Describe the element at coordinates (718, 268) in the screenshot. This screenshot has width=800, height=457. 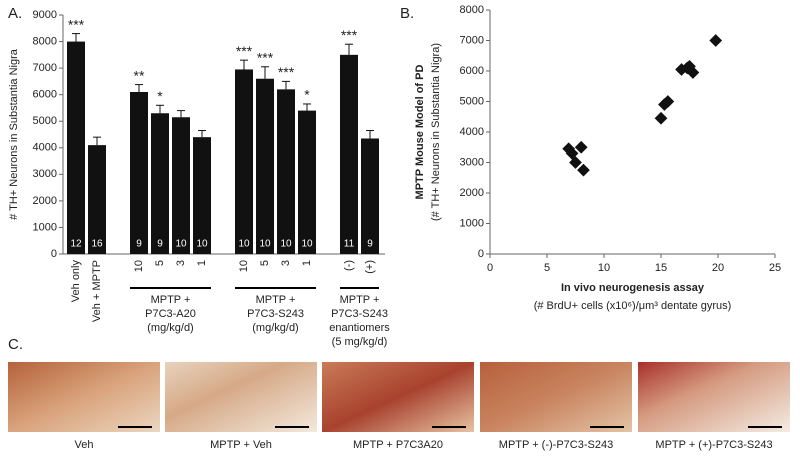
I see `x-tick-label: 20` at that location.